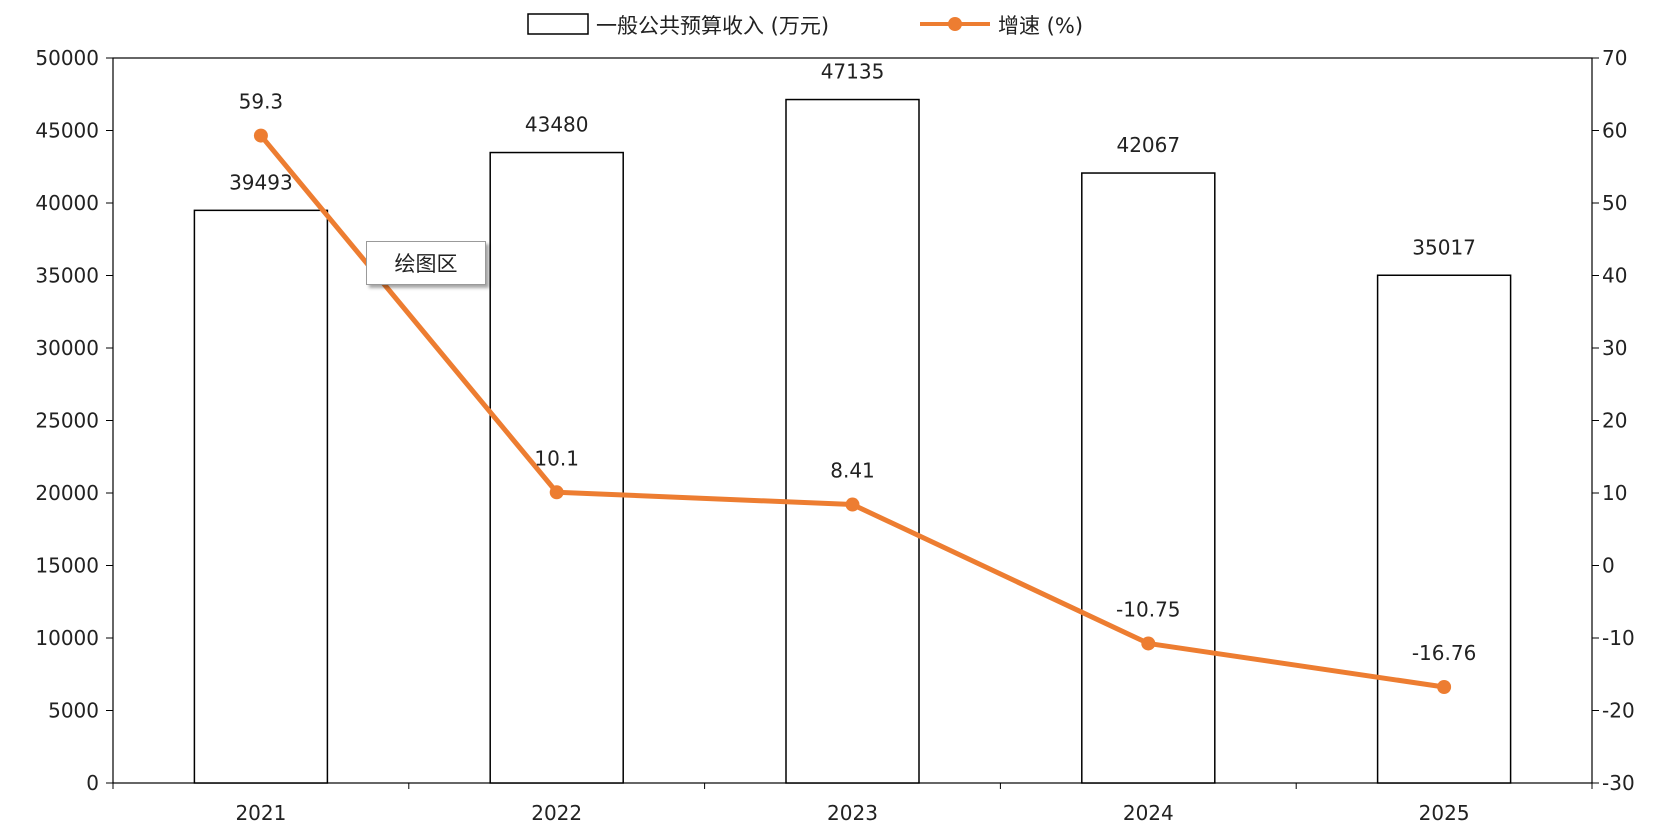 This screenshot has width=1657, height=836. I want to click on right-axis-tick-label: -20, so click(1618, 711).